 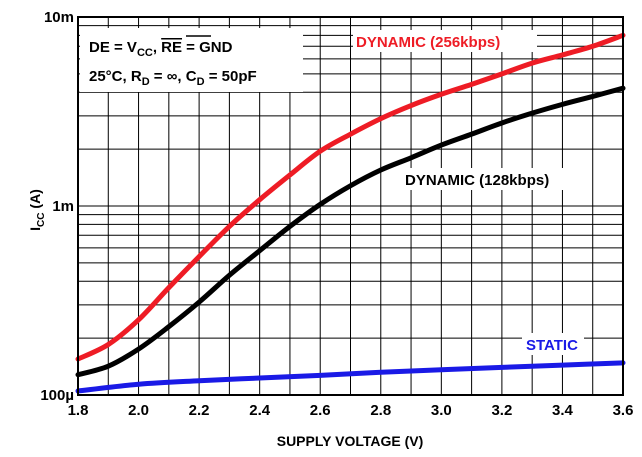 I want to click on annotation-box, so click(x=191, y=60).